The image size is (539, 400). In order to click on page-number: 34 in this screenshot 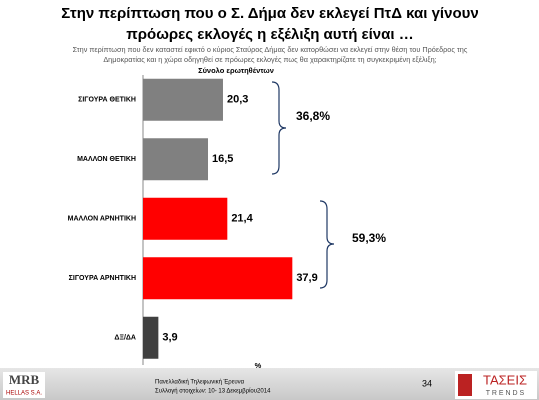, I will do `click(427, 383)`.